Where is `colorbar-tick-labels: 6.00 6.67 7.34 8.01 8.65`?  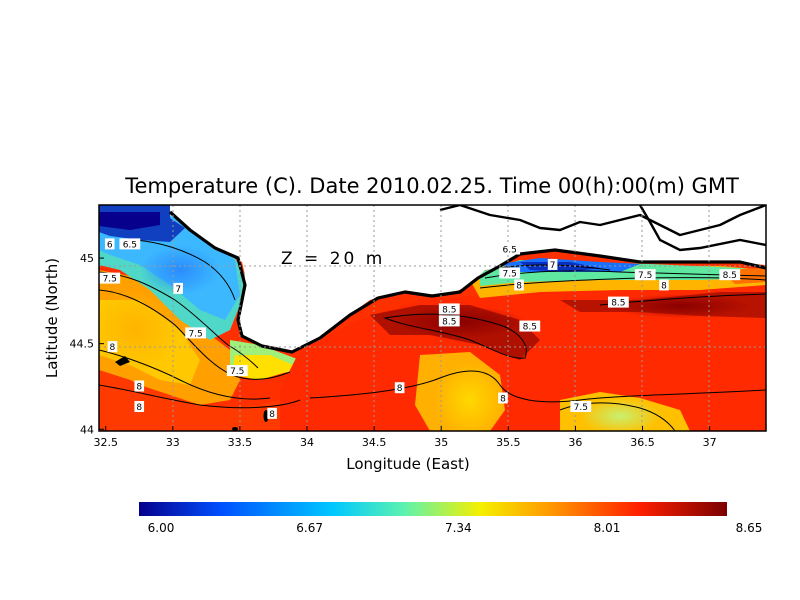 colorbar-tick-labels: 6.00 6.67 7.34 8.01 8.65 is located at coordinates (455, 528).